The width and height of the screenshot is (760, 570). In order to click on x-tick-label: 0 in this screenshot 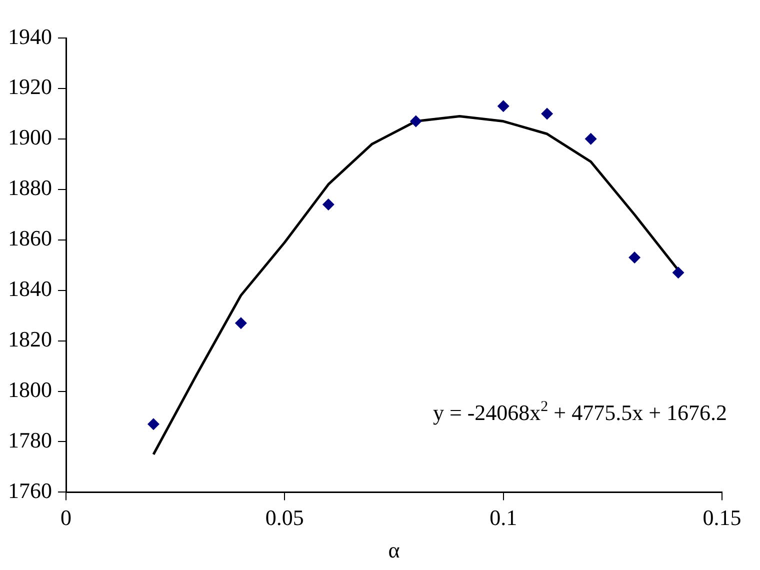, I will do `click(66, 517)`.